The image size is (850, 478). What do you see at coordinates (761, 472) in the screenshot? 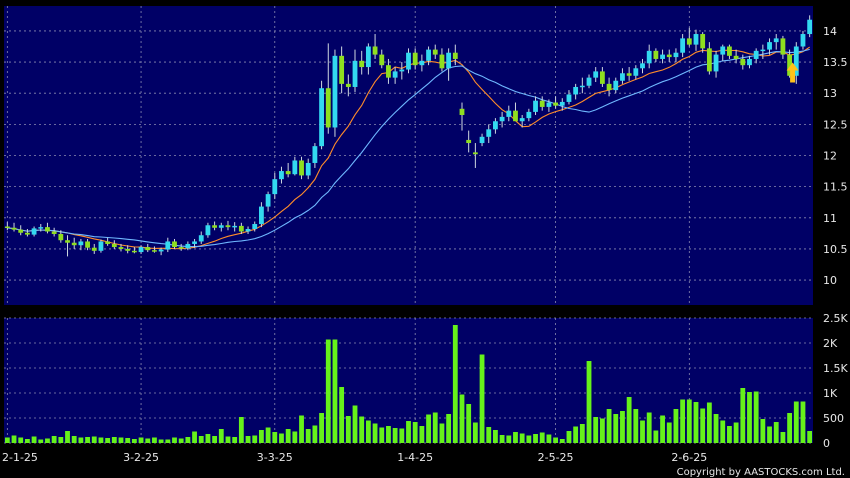
I see `copyright-text: Copyright by AASTOCKS.com Ltd.` at bounding box center [761, 472].